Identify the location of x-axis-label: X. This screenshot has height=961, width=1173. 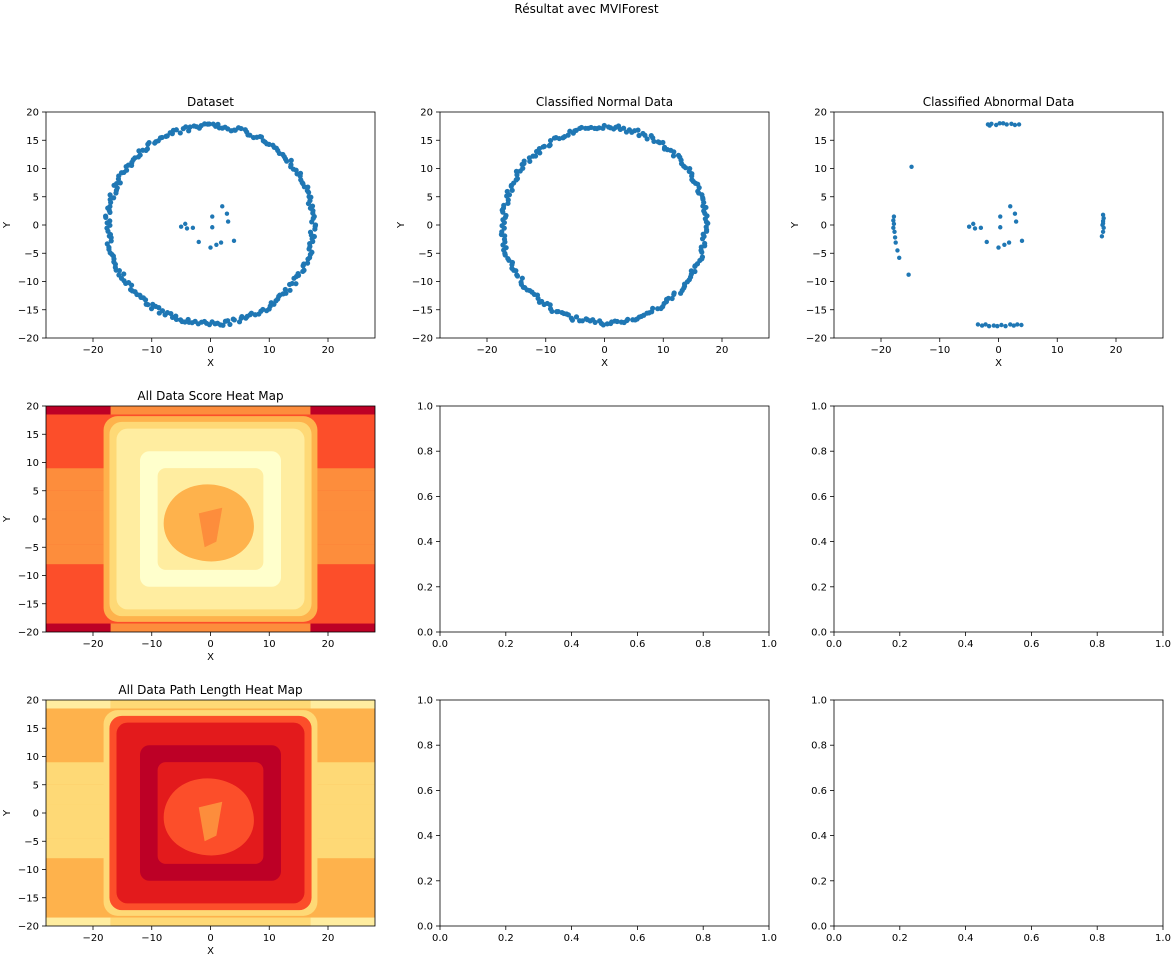
(210, 657).